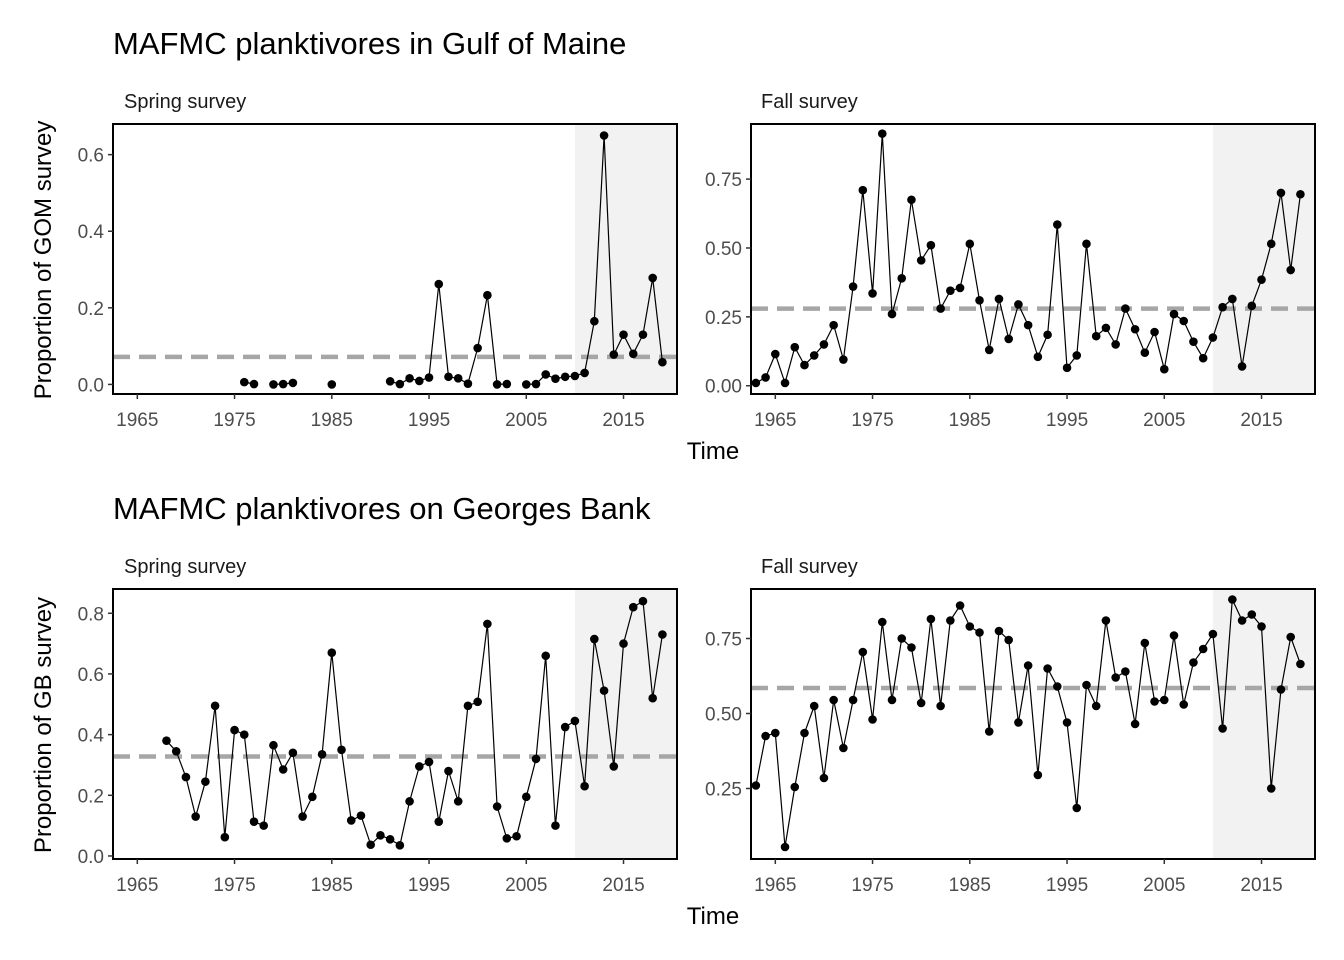 The image size is (1344, 960). I want to click on gb-spring-point-1994, so click(419, 766).